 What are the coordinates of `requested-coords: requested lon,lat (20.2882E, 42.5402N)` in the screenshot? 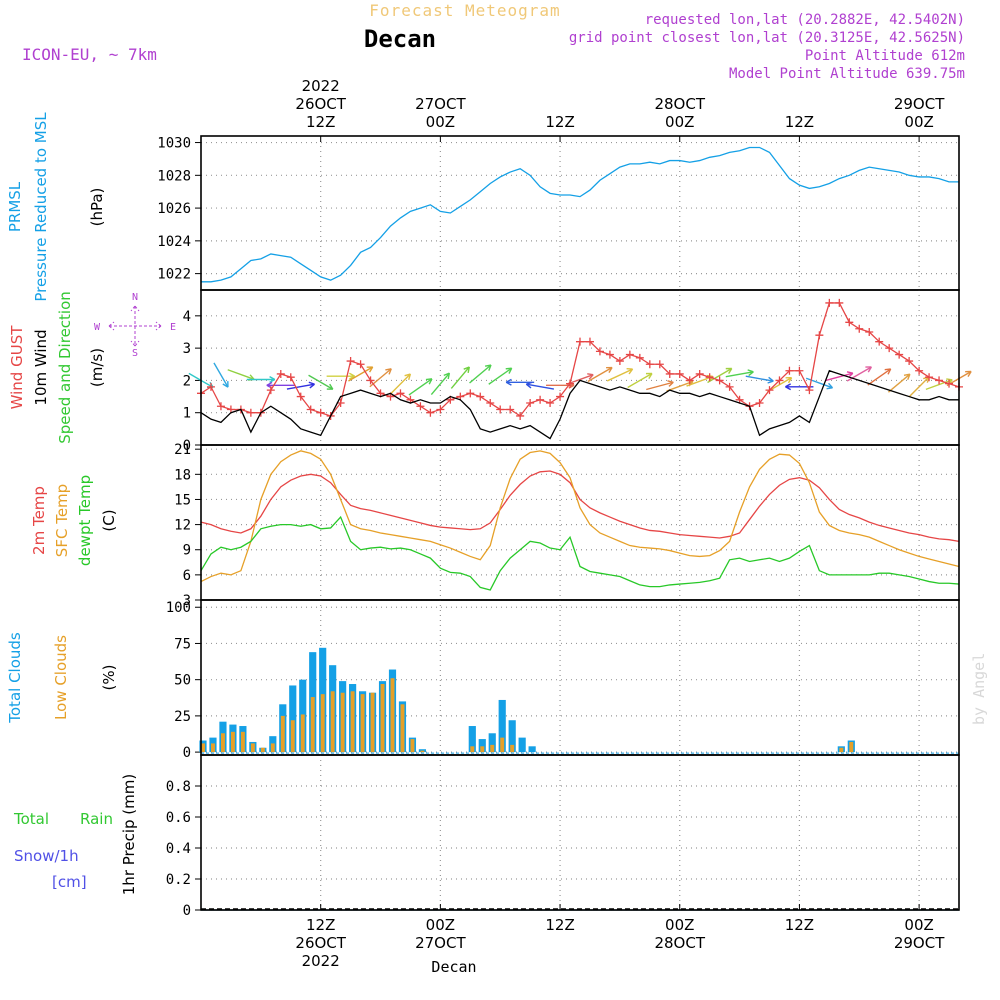 It's located at (805, 20).